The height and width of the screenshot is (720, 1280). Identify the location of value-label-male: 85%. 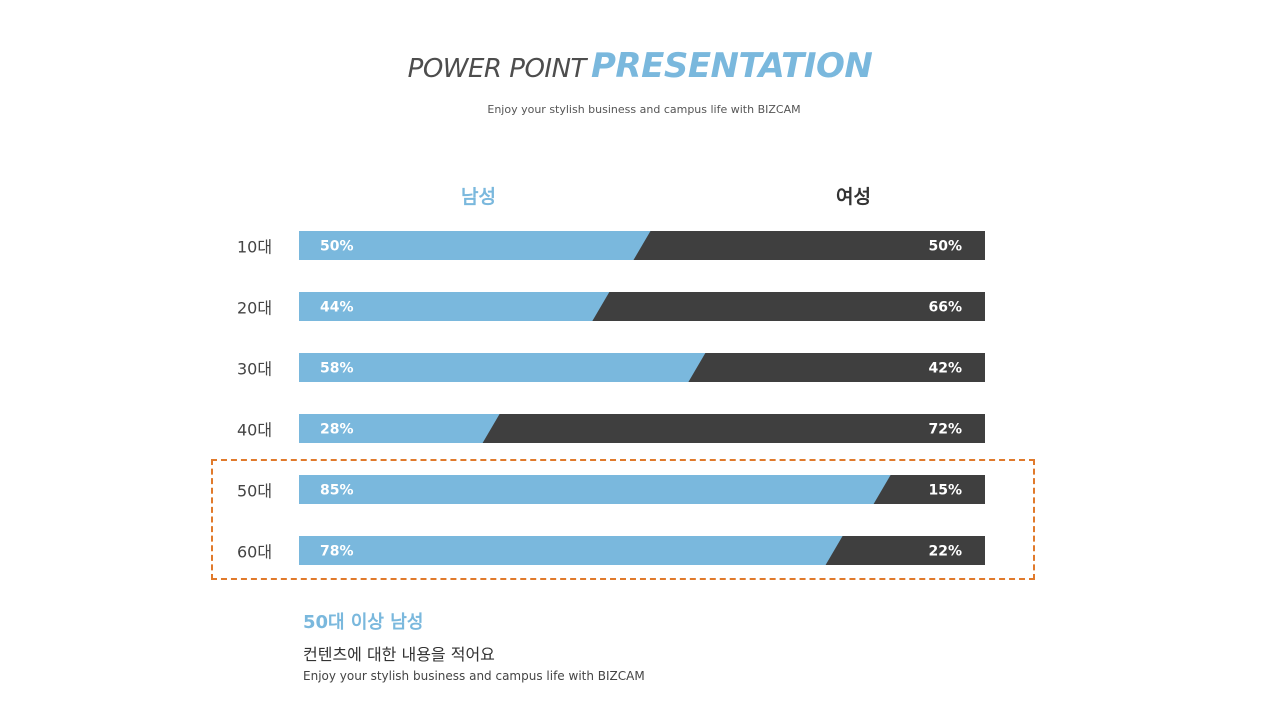
(337, 491).